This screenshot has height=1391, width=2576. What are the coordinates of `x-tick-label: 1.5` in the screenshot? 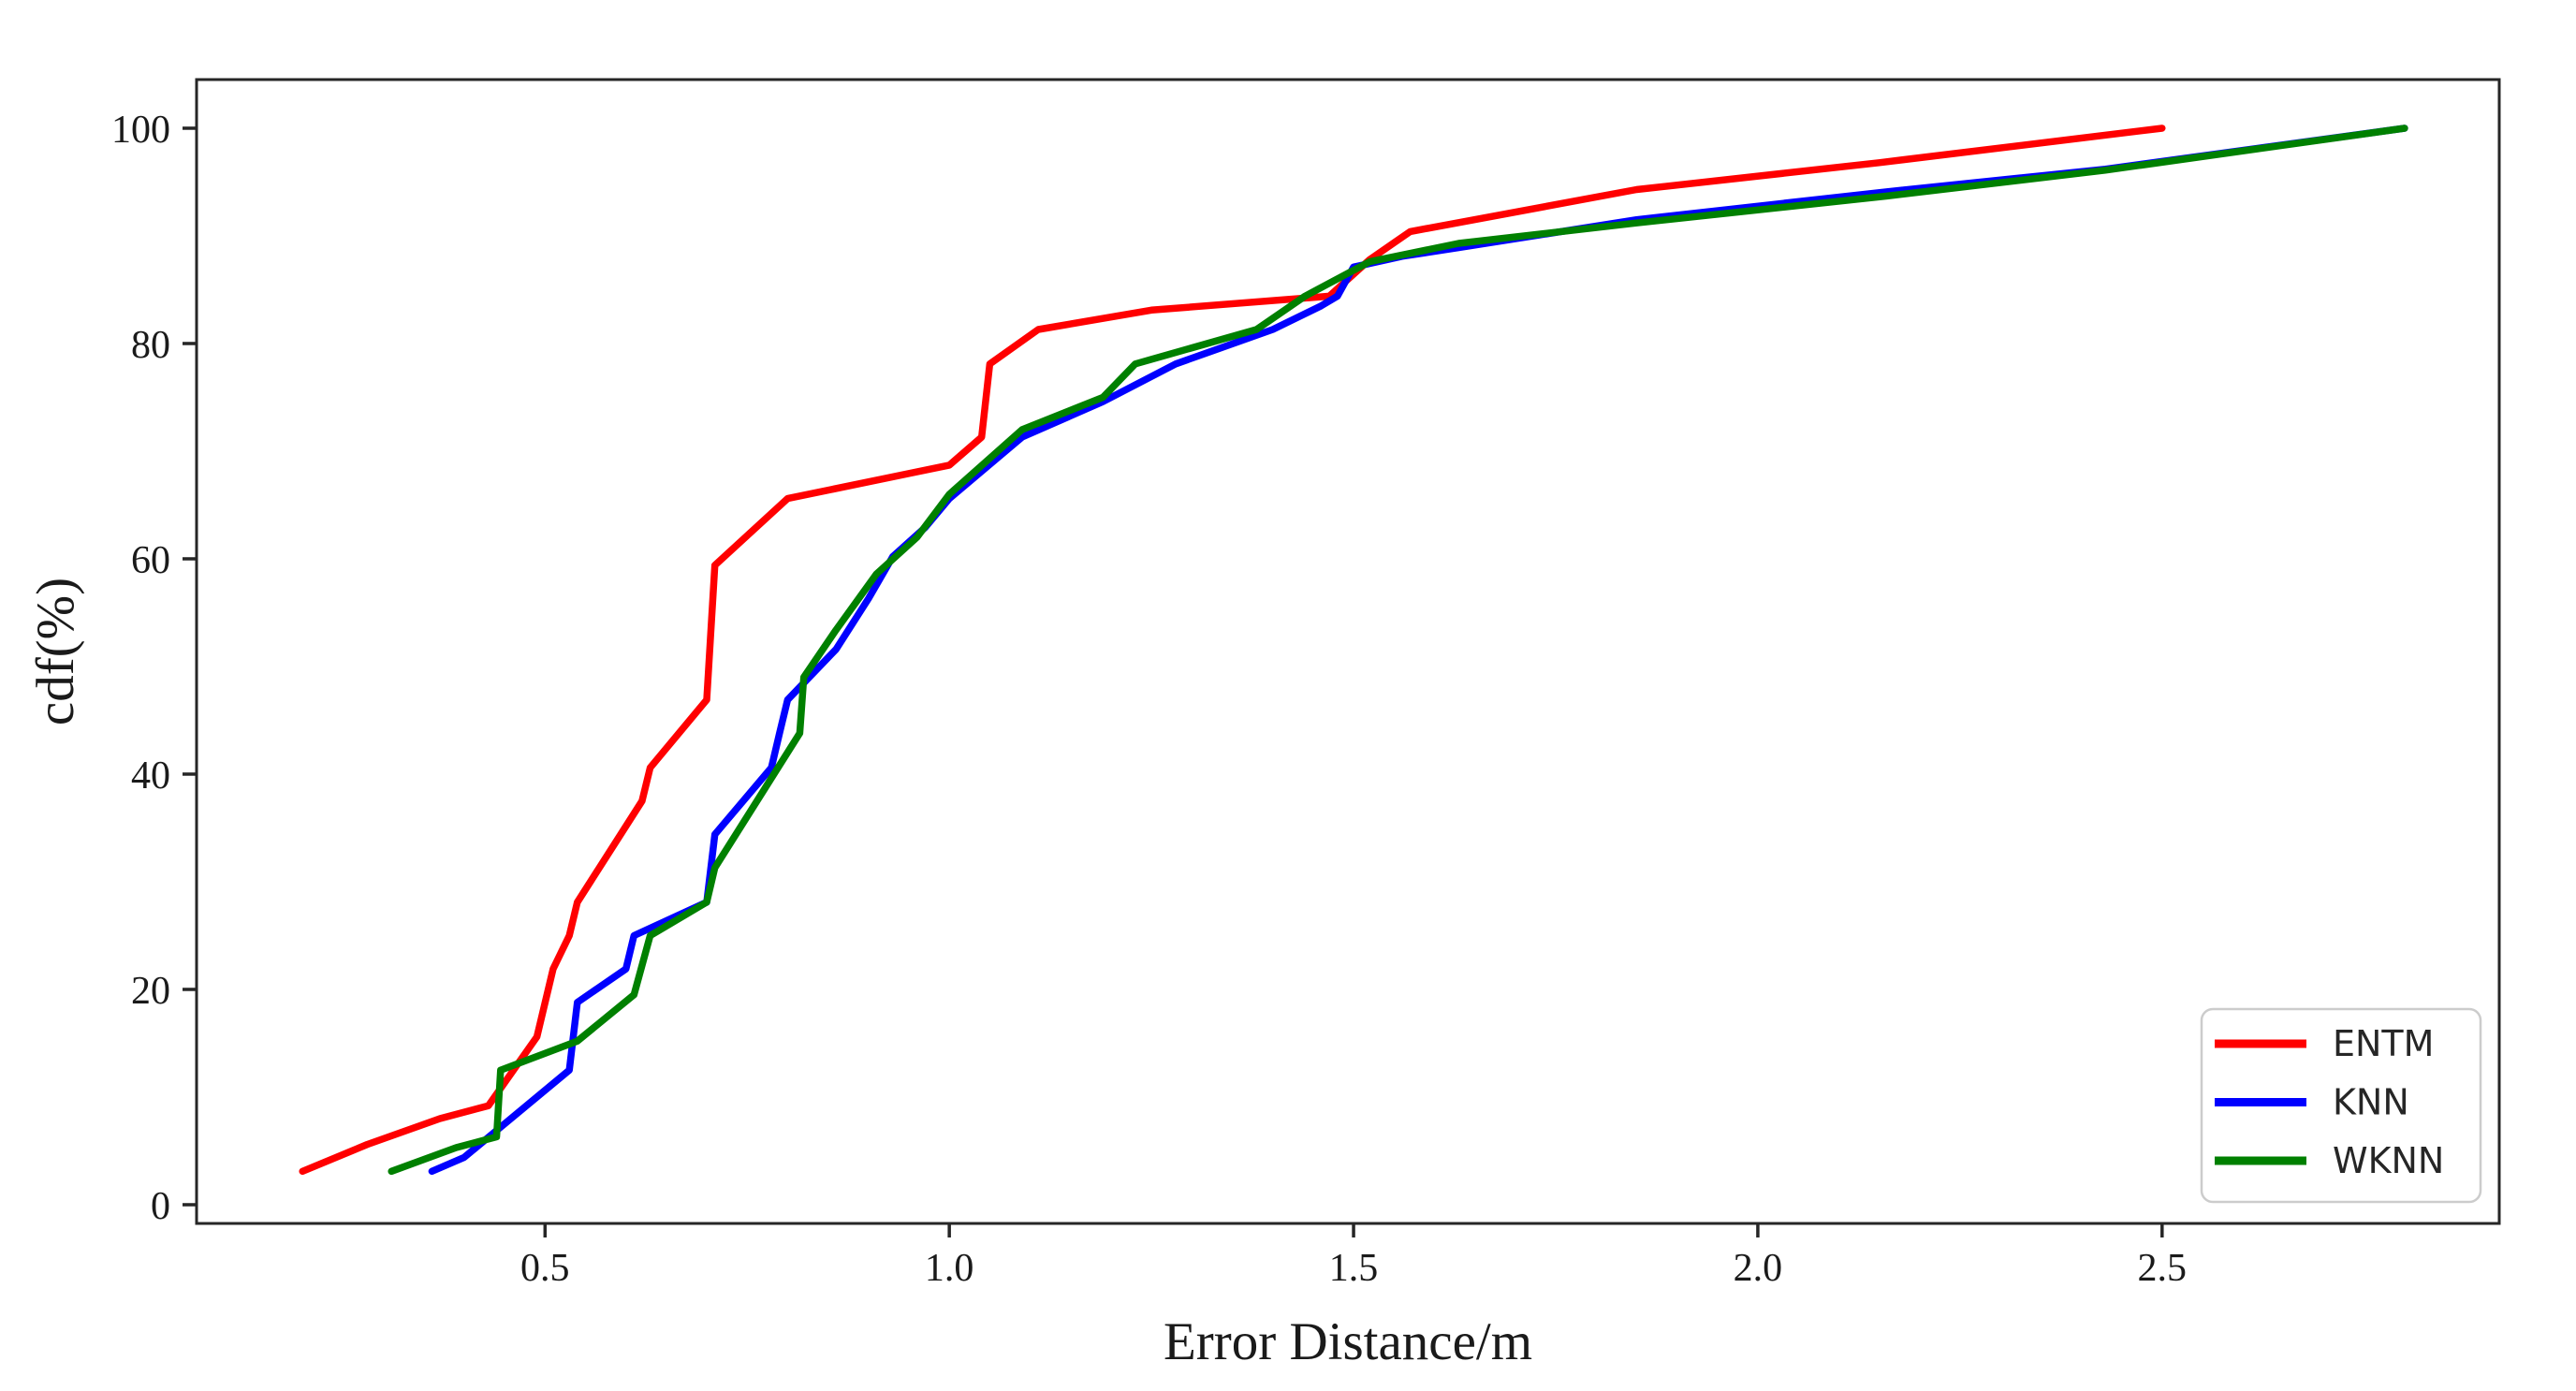 It's located at (1354, 1268).